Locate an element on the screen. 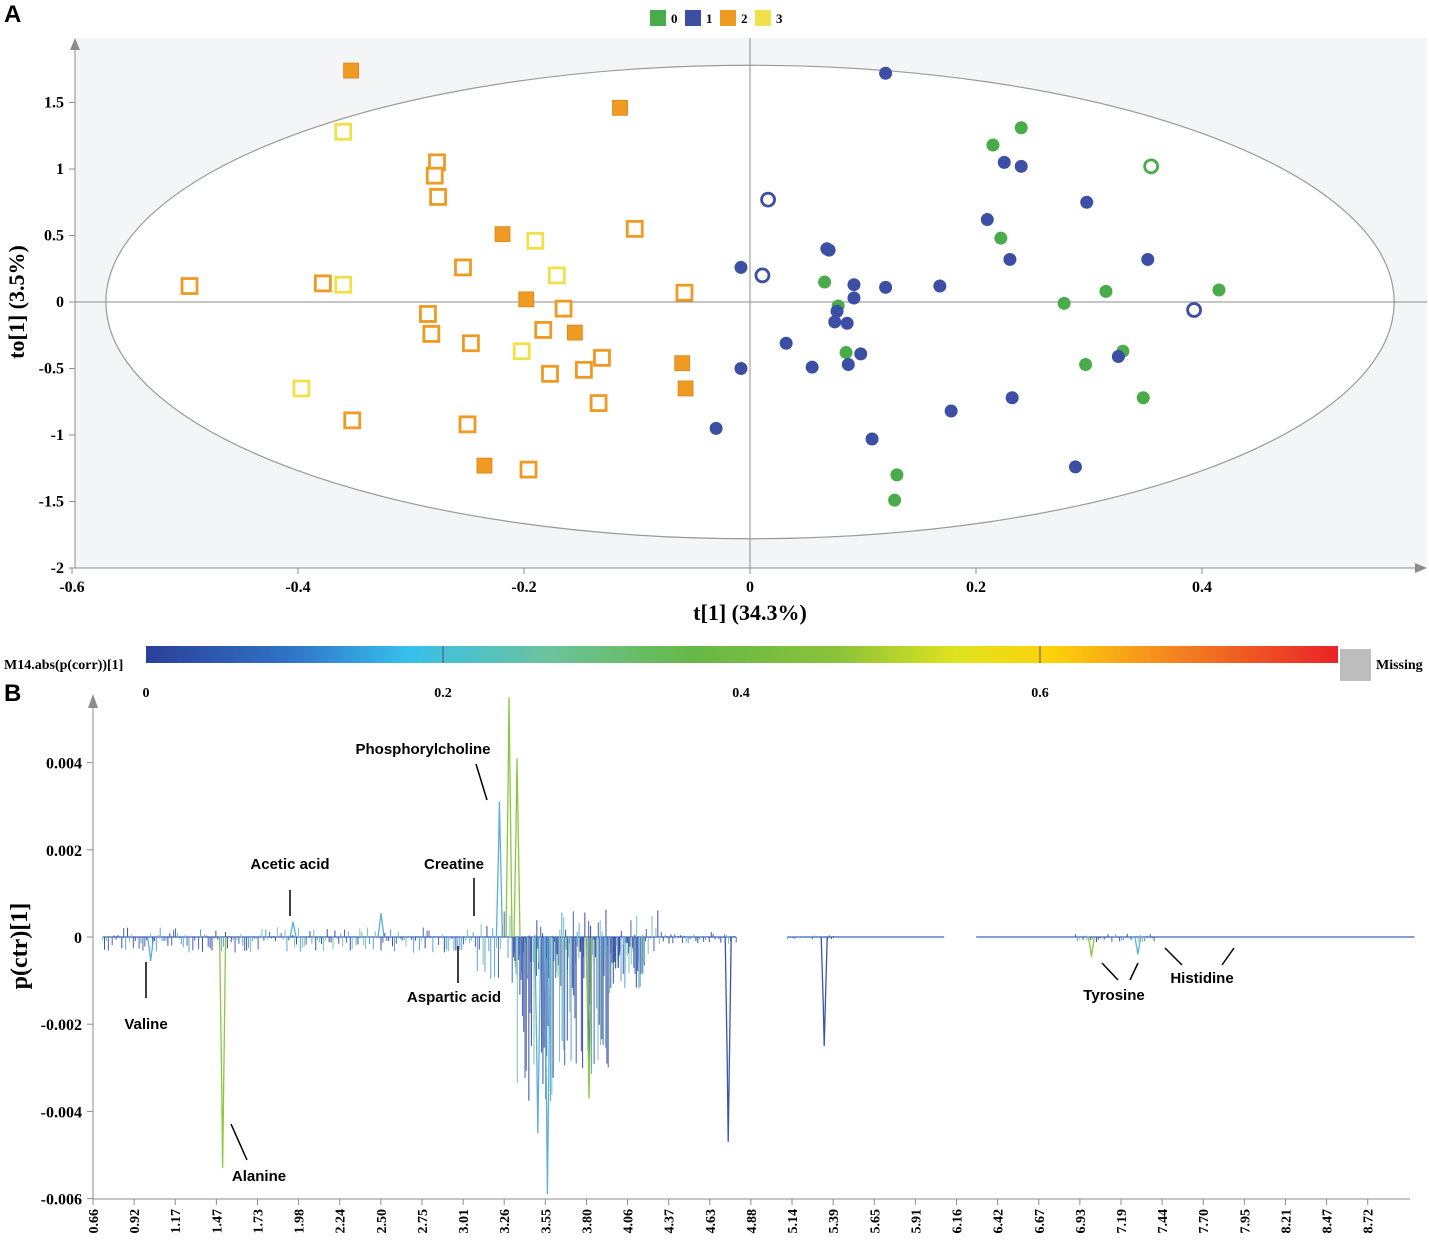 The width and height of the screenshot is (1429, 1247). x-tick-label-b: 2.24 is located at coordinates (341, 1221).